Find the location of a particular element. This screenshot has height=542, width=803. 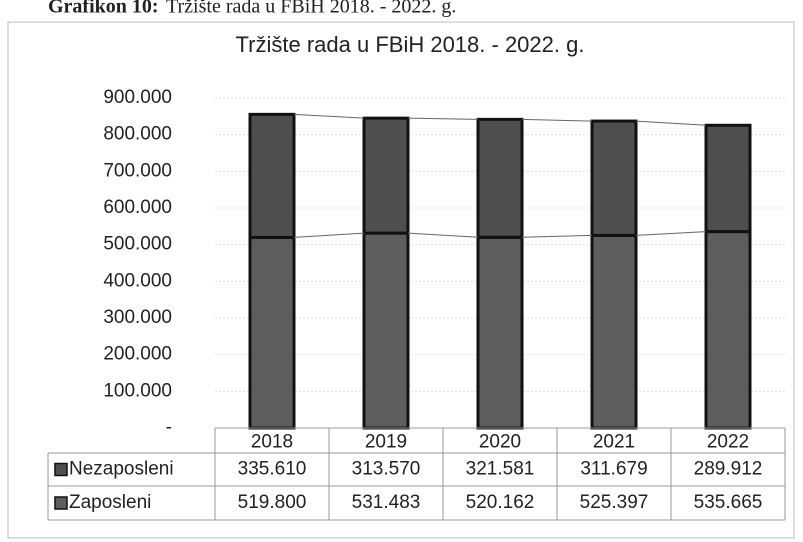

y-tick-label: 100.000 is located at coordinates (137, 390).